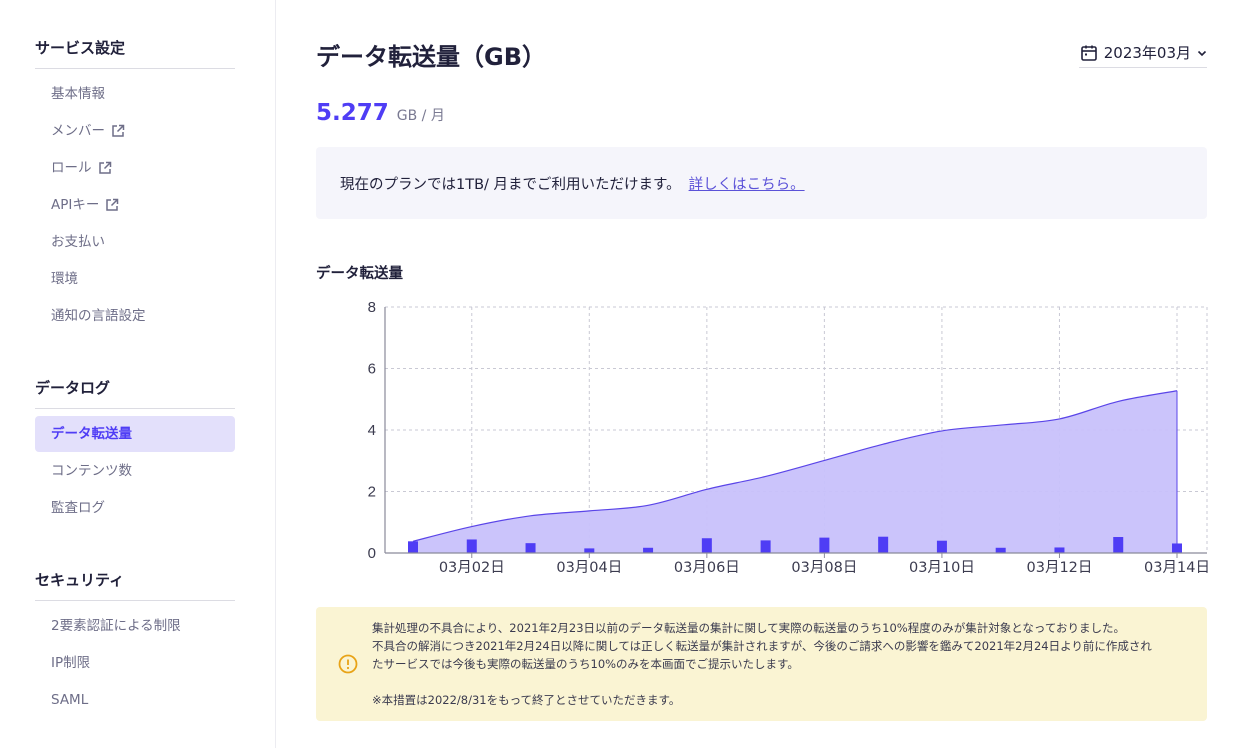 Image resolution: width=1240 pixels, height=748 pixels. What do you see at coordinates (78, 131) in the screenshot?
I see `sidebar-item-label: メンバー` at bounding box center [78, 131].